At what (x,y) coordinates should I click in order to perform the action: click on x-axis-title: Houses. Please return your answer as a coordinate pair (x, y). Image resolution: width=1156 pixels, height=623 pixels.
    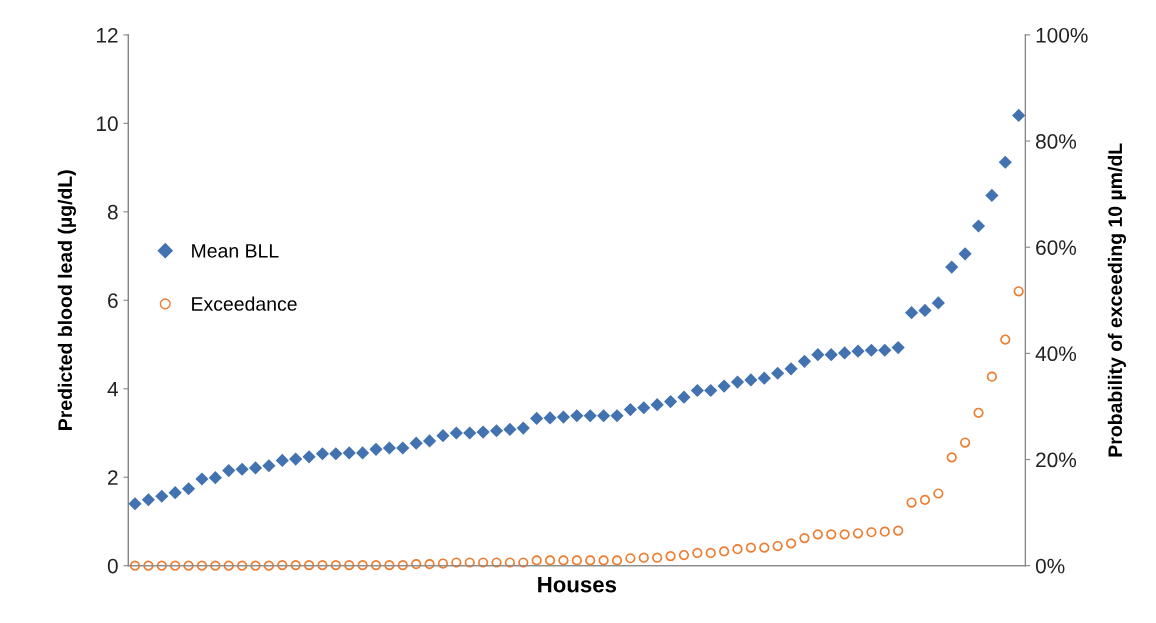
    Looking at the image, I should click on (577, 584).